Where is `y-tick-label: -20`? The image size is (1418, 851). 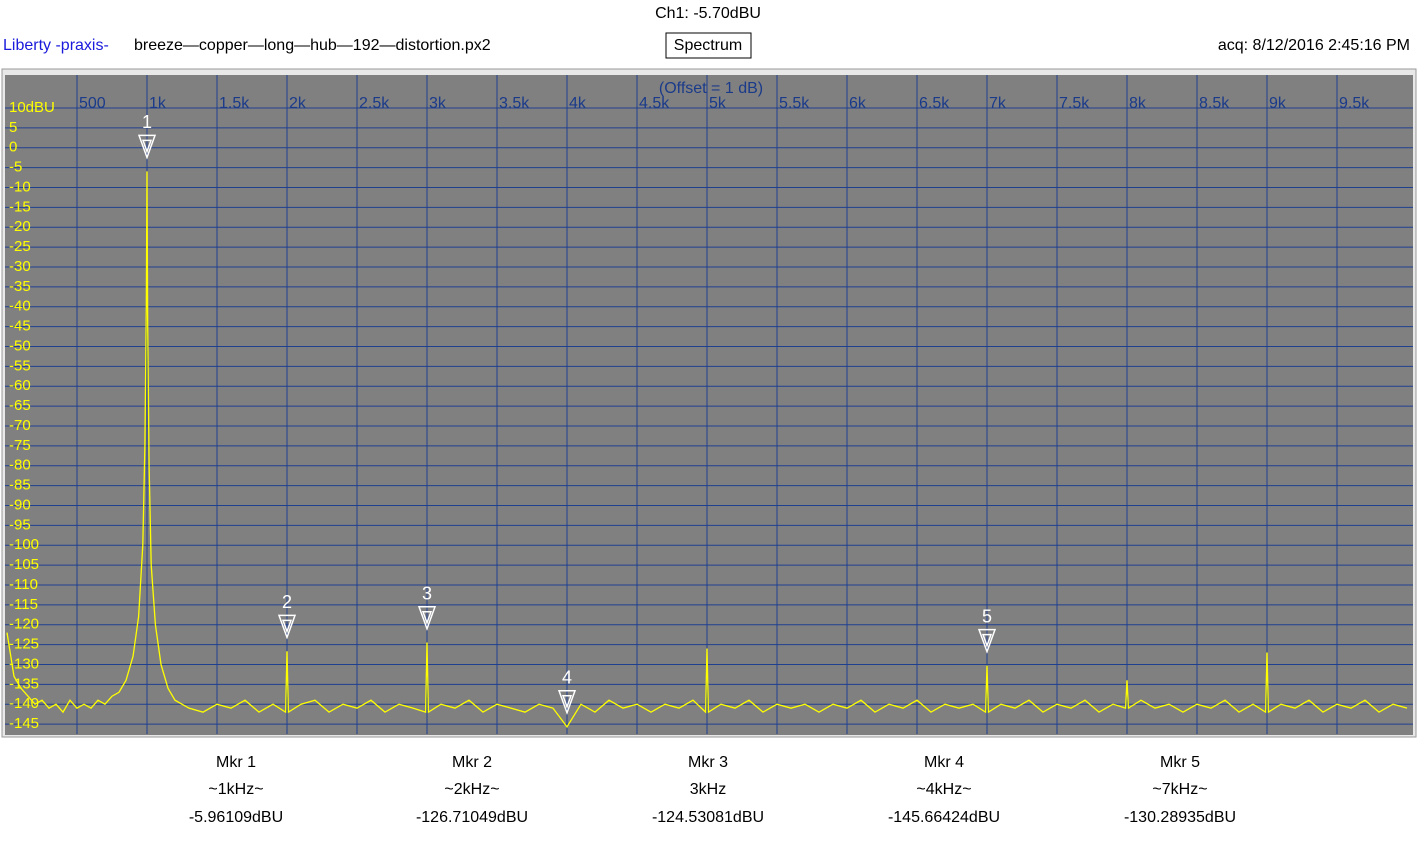
y-tick-label: -20 is located at coordinates (20, 226).